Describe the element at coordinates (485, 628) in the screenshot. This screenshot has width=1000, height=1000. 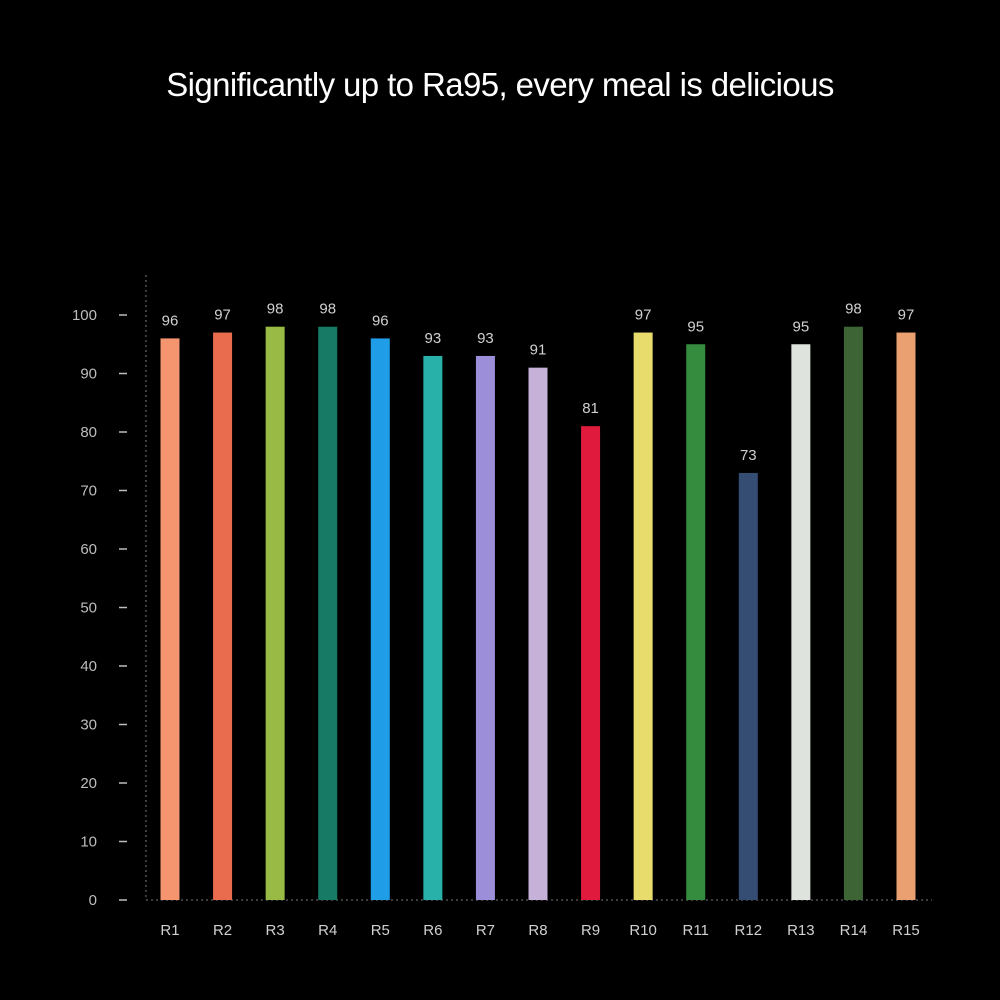
I see `bar-r7` at that location.